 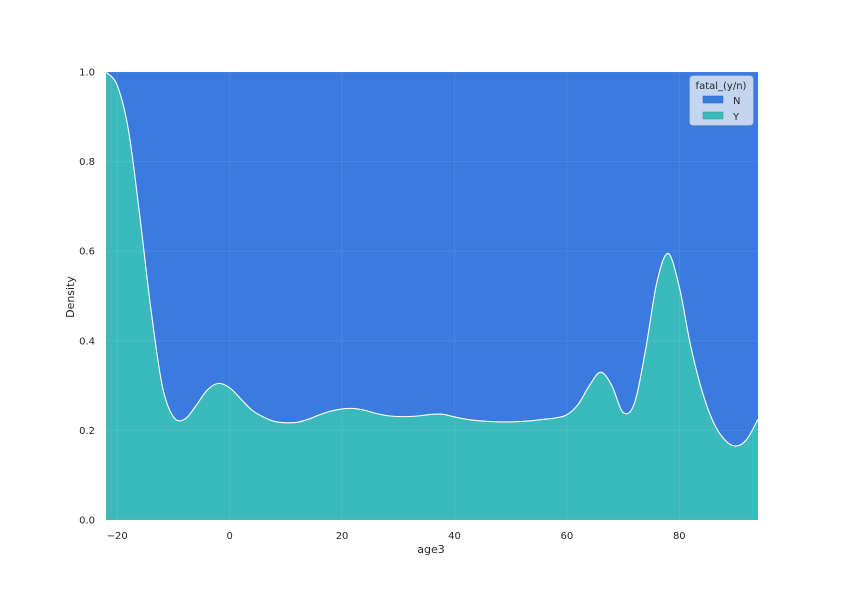 I want to click on y-tick-label: 0.0, so click(x=87, y=521).